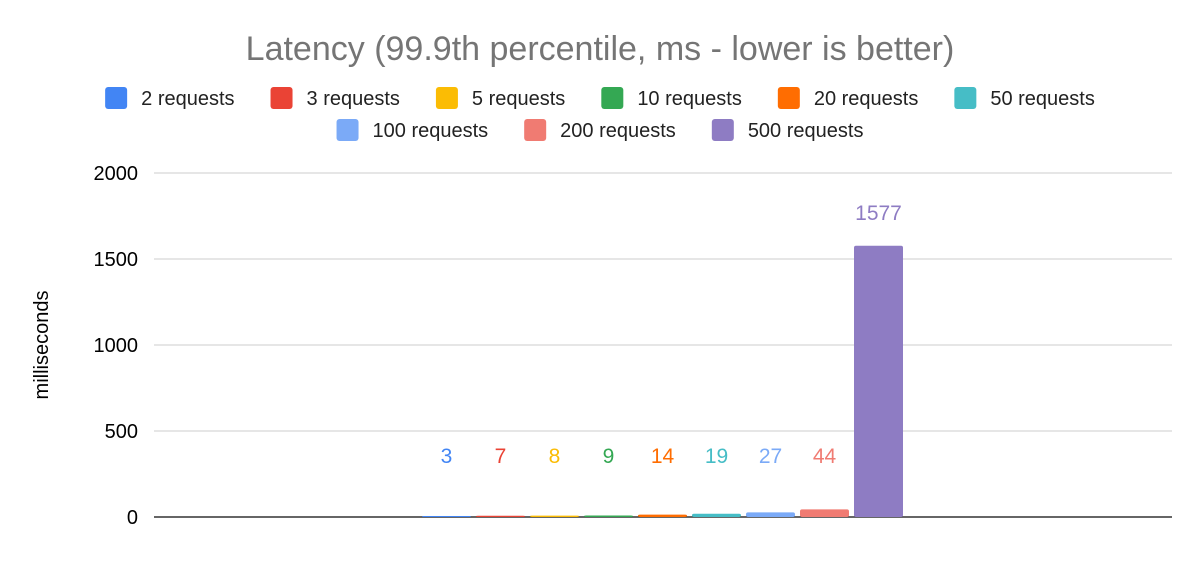 This screenshot has width=1200, height=561. What do you see at coordinates (116, 260) in the screenshot?
I see `y-tick-label: 1500` at bounding box center [116, 260].